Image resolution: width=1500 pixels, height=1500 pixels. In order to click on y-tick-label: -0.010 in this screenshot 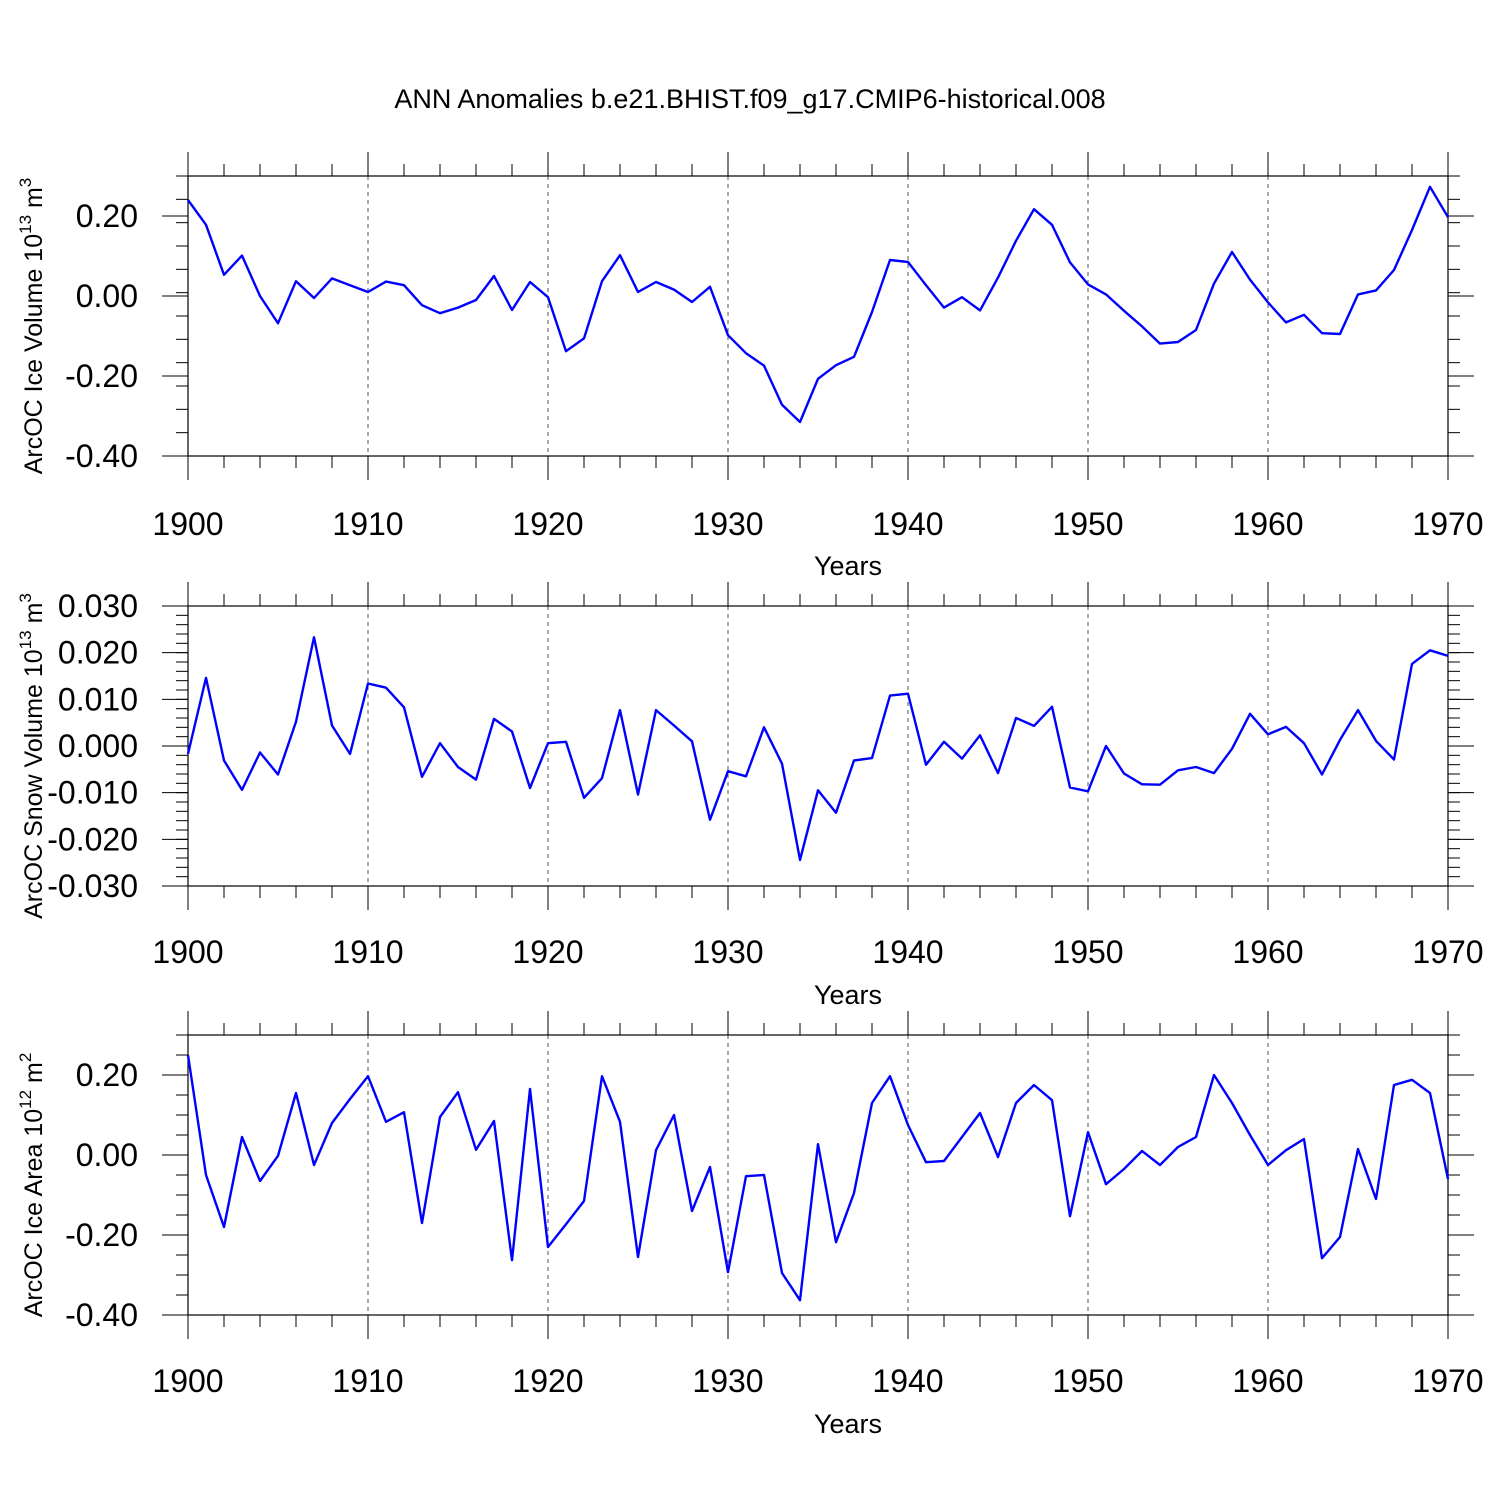, I will do `click(92, 793)`.